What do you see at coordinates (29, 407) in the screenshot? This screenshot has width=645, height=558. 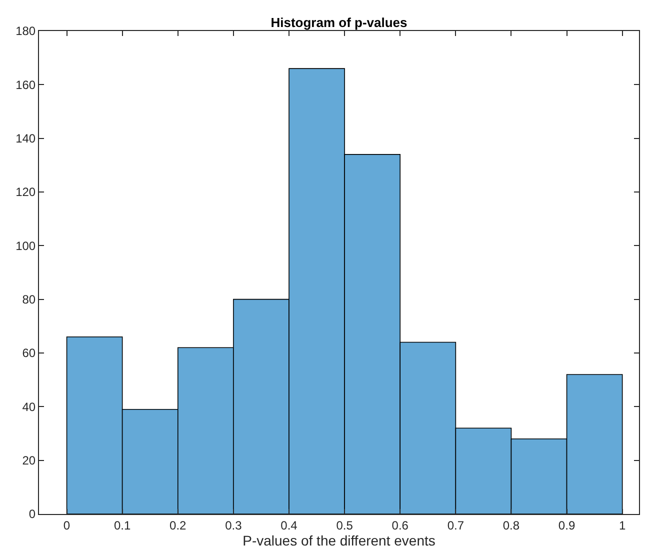 I see `y-tick-label: 40` at bounding box center [29, 407].